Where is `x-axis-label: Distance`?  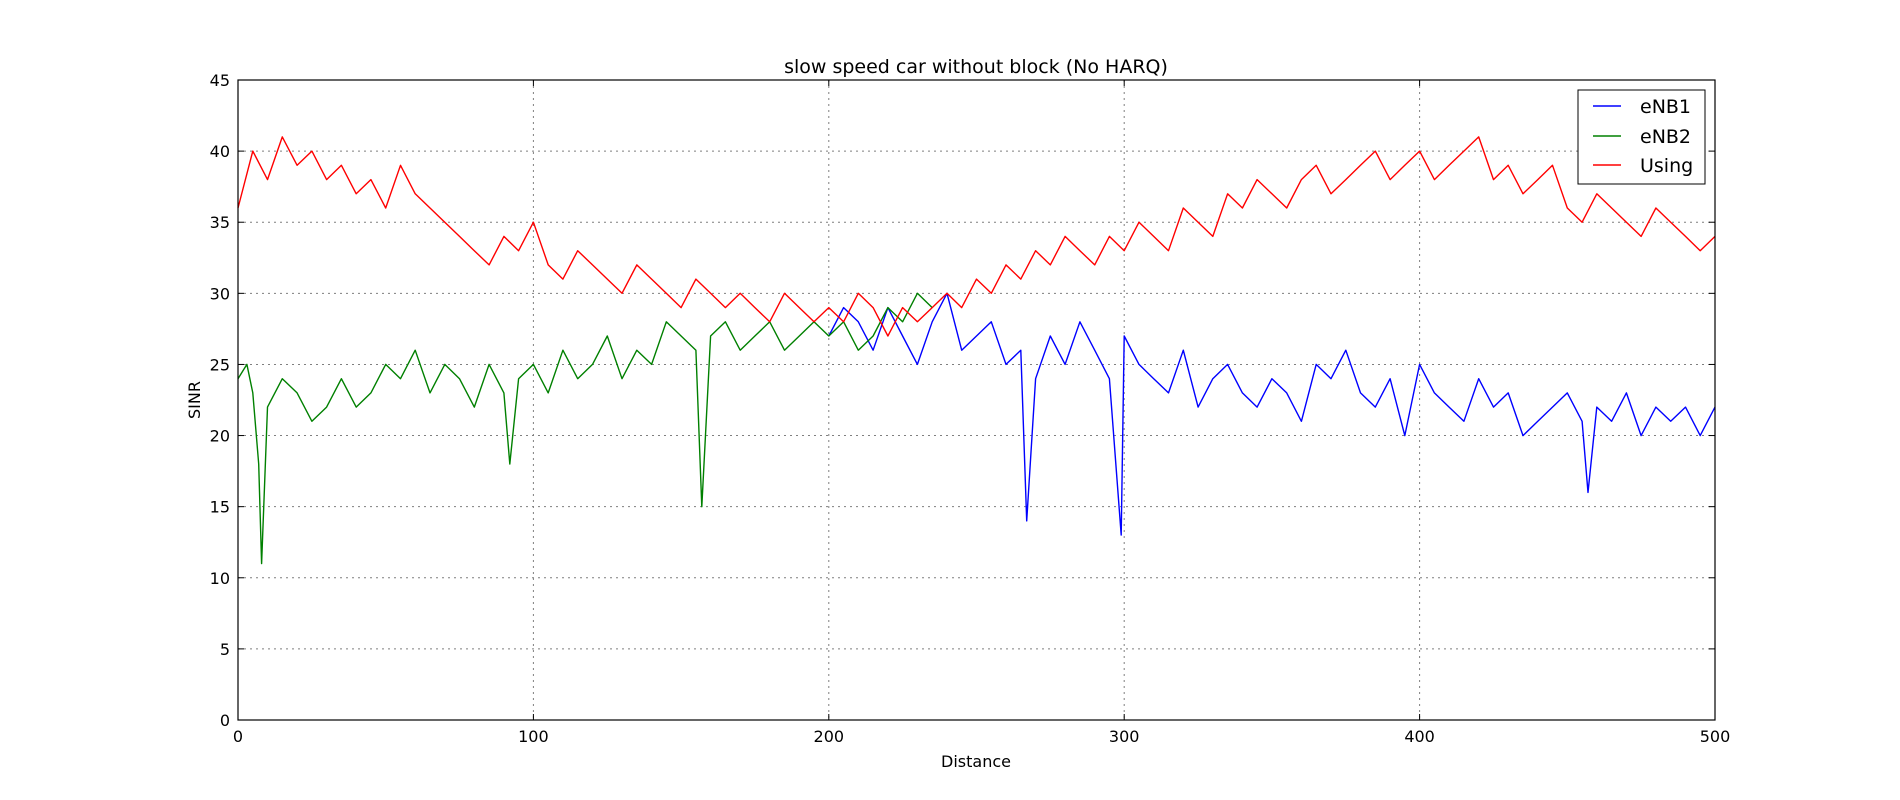
x-axis-label: Distance is located at coordinates (976, 761).